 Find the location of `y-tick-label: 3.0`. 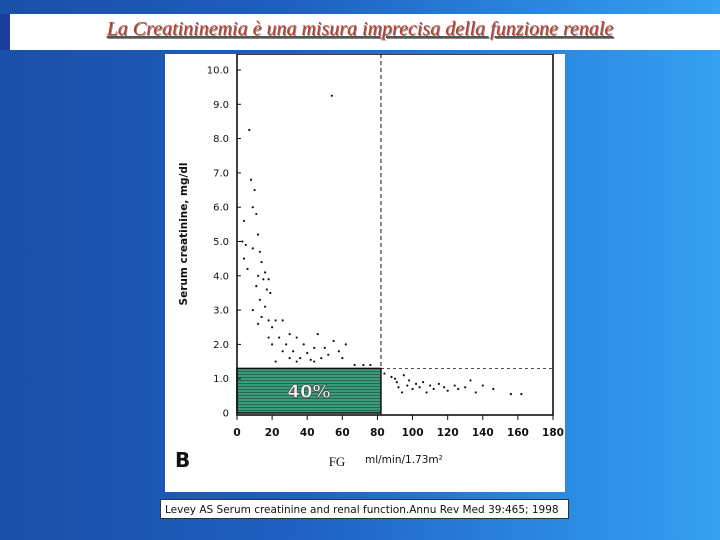

y-tick-label: 3.0 is located at coordinates (221, 311).